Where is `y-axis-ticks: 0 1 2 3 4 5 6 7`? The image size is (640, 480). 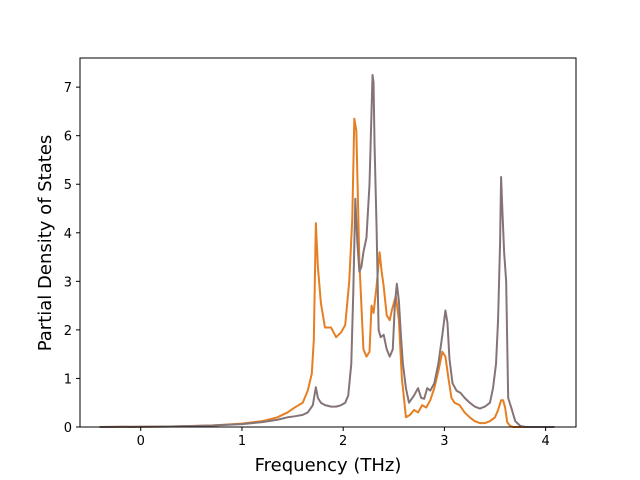
y-axis-ticks: 0 1 2 3 4 5 6 7 is located at coordinates (72, 258).